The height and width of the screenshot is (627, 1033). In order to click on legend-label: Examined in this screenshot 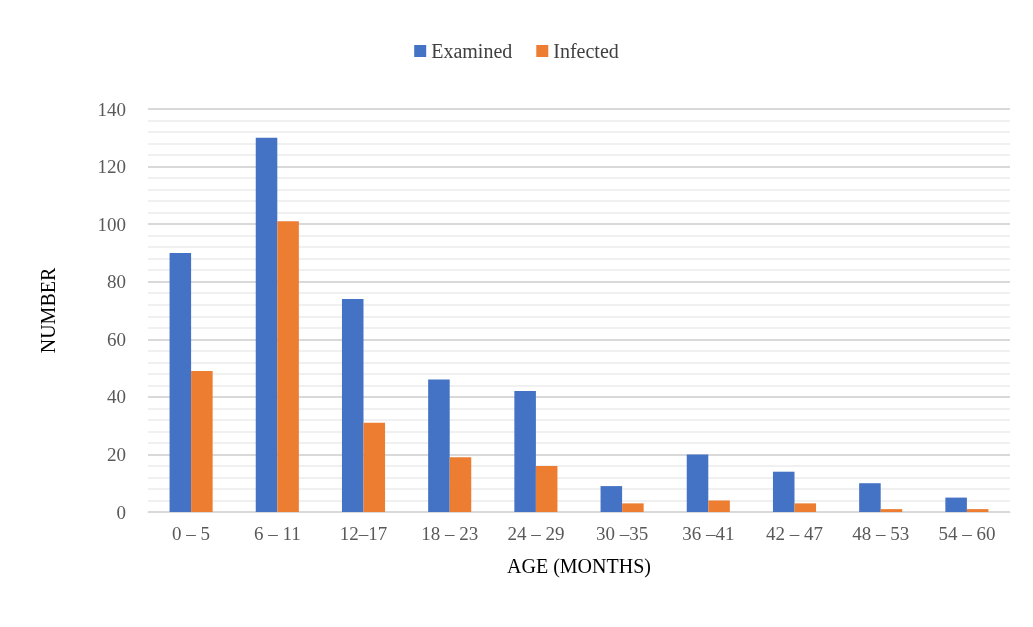, I will do `click(472, 51)`.